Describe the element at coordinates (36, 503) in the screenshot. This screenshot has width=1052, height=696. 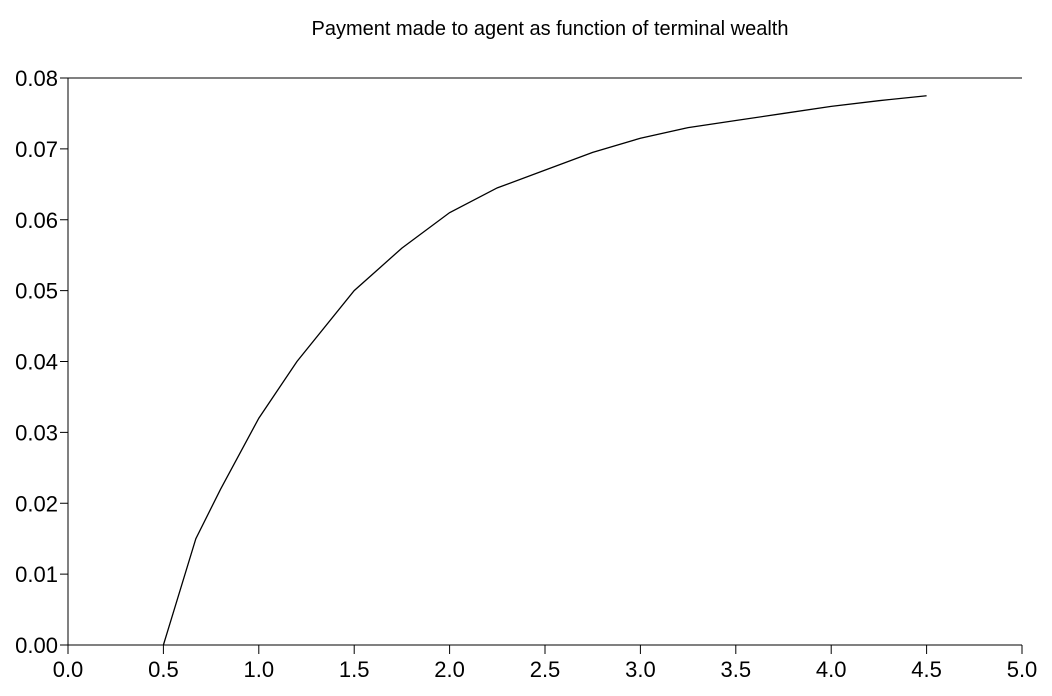
I see `y-tick-label: 0.02` at that location.